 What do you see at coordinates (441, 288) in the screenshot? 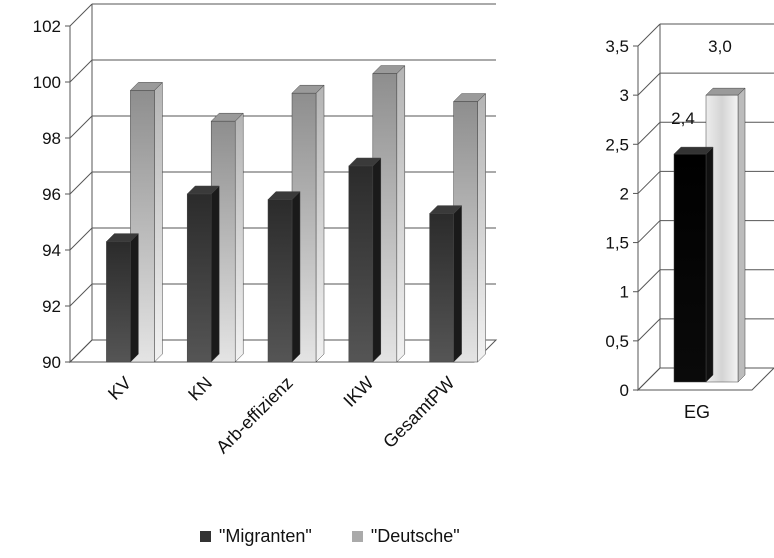
I see `chart1-bar-migranten-4-front` at bounding box center [441, 288].